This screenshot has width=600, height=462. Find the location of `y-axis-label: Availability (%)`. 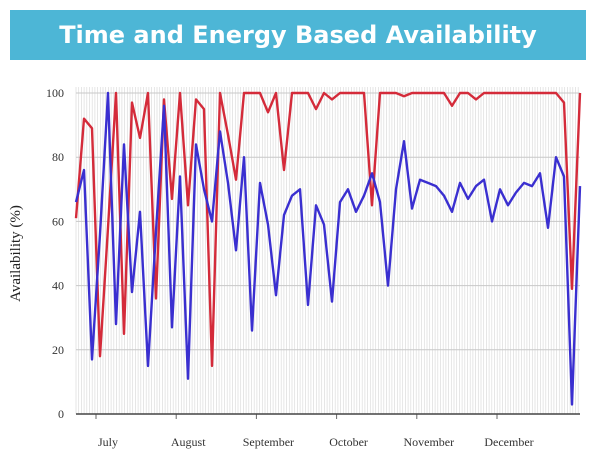

y-axis-label: Availability (%) is located at coordinates (16, 253).